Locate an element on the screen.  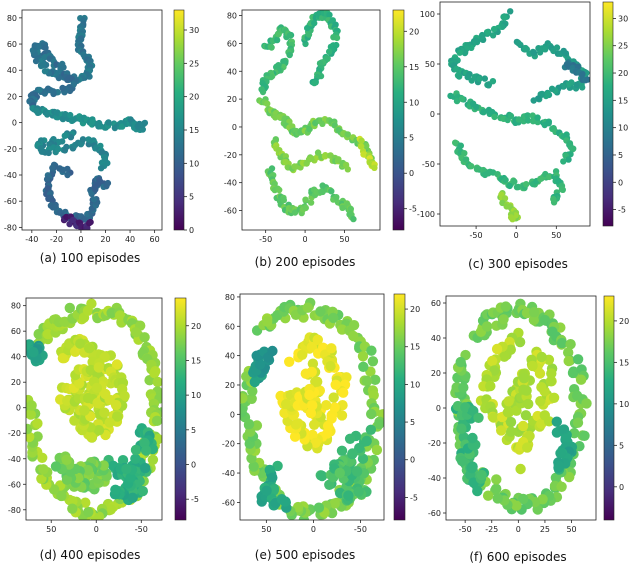
y-tick-label: 60 is located at coordinates (230, 326).